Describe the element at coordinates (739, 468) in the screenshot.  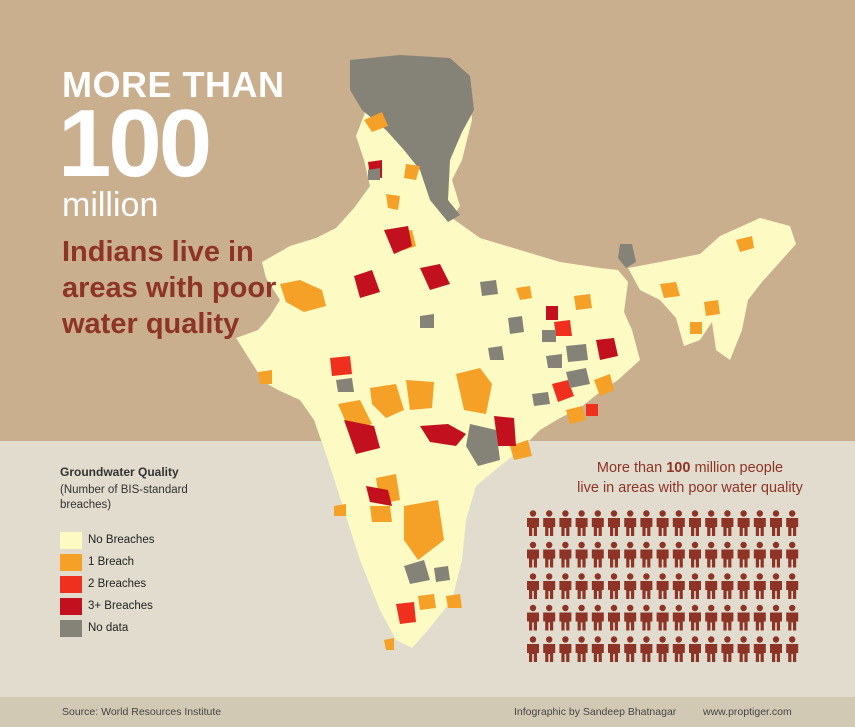
I see `stat-suffix: million people` at that location.